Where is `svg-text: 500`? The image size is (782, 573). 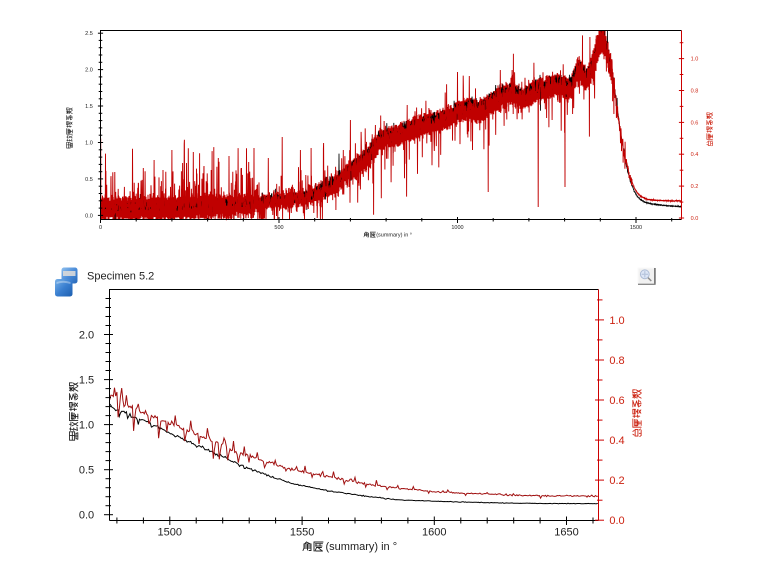
svg-text: 500 is located at coordinates (278, 228).